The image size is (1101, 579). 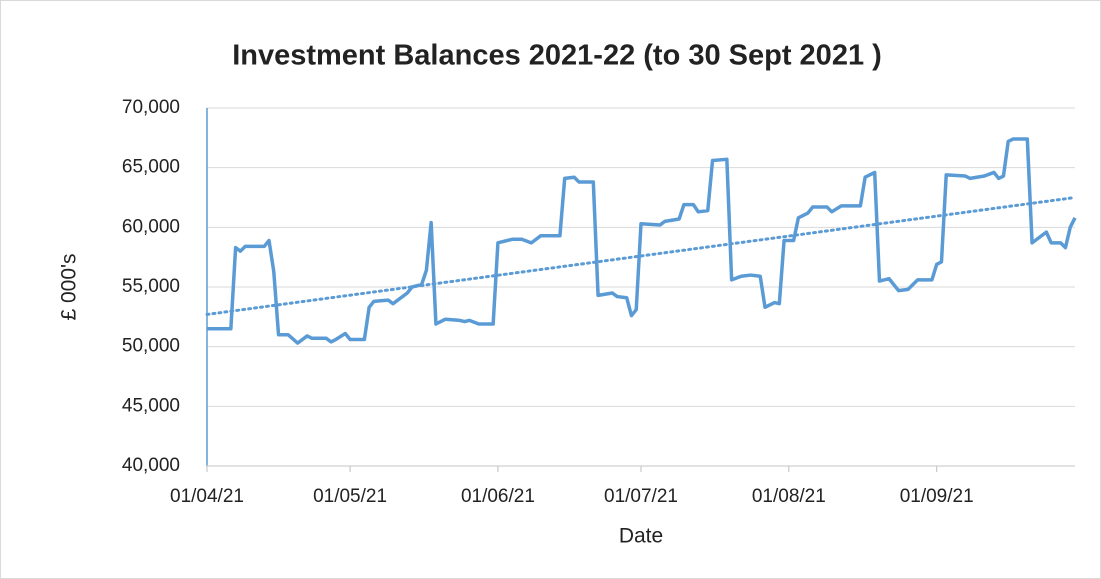 I want to click on x-tick-label: 01/07/21, so click(x=641, y=496).